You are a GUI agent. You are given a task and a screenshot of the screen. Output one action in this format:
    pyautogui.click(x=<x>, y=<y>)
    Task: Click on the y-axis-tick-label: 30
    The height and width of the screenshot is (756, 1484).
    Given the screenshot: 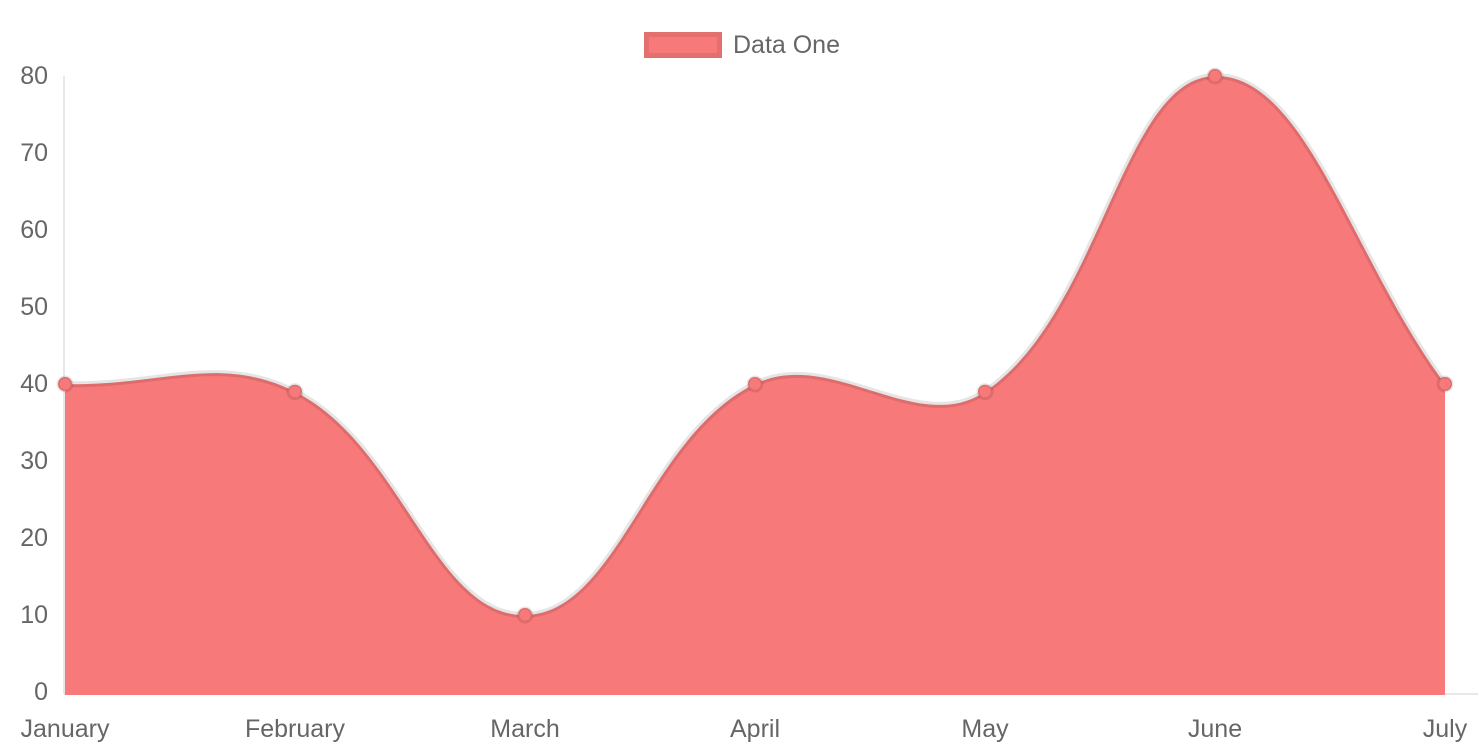 What is the action you would take?
    pyautogui.click(x=34, y=461)
    